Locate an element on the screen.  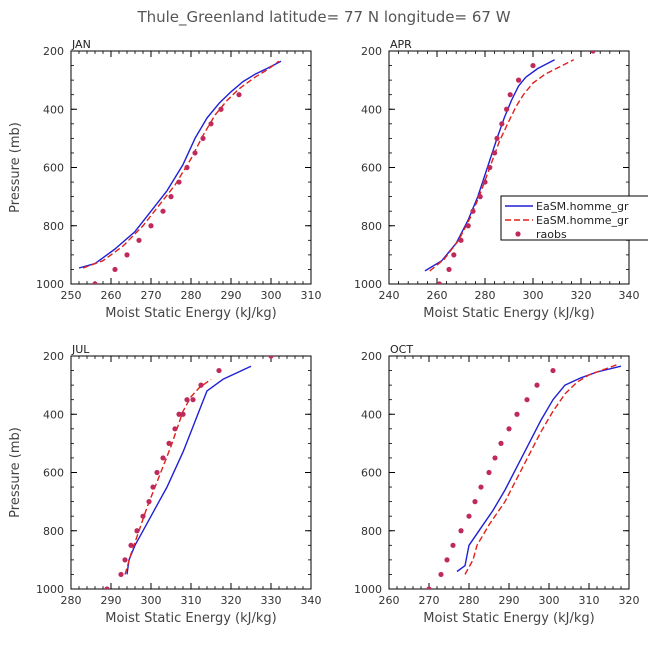
x-tick-label: 290 is located at coordinates (231, 295).